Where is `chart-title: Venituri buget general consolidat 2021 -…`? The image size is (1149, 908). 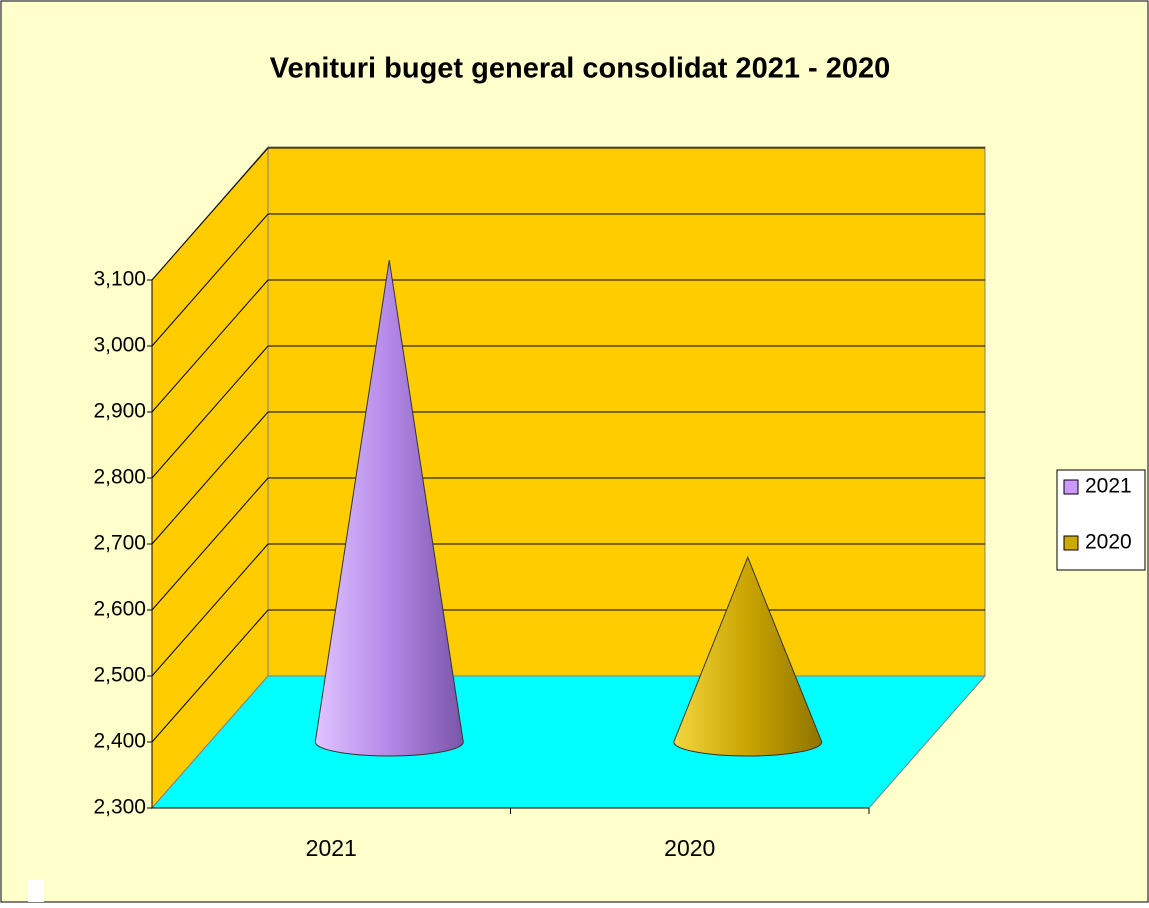
chart-title: Venituri buget general consolidat 2021 -… is located at coordinates (580, 69).